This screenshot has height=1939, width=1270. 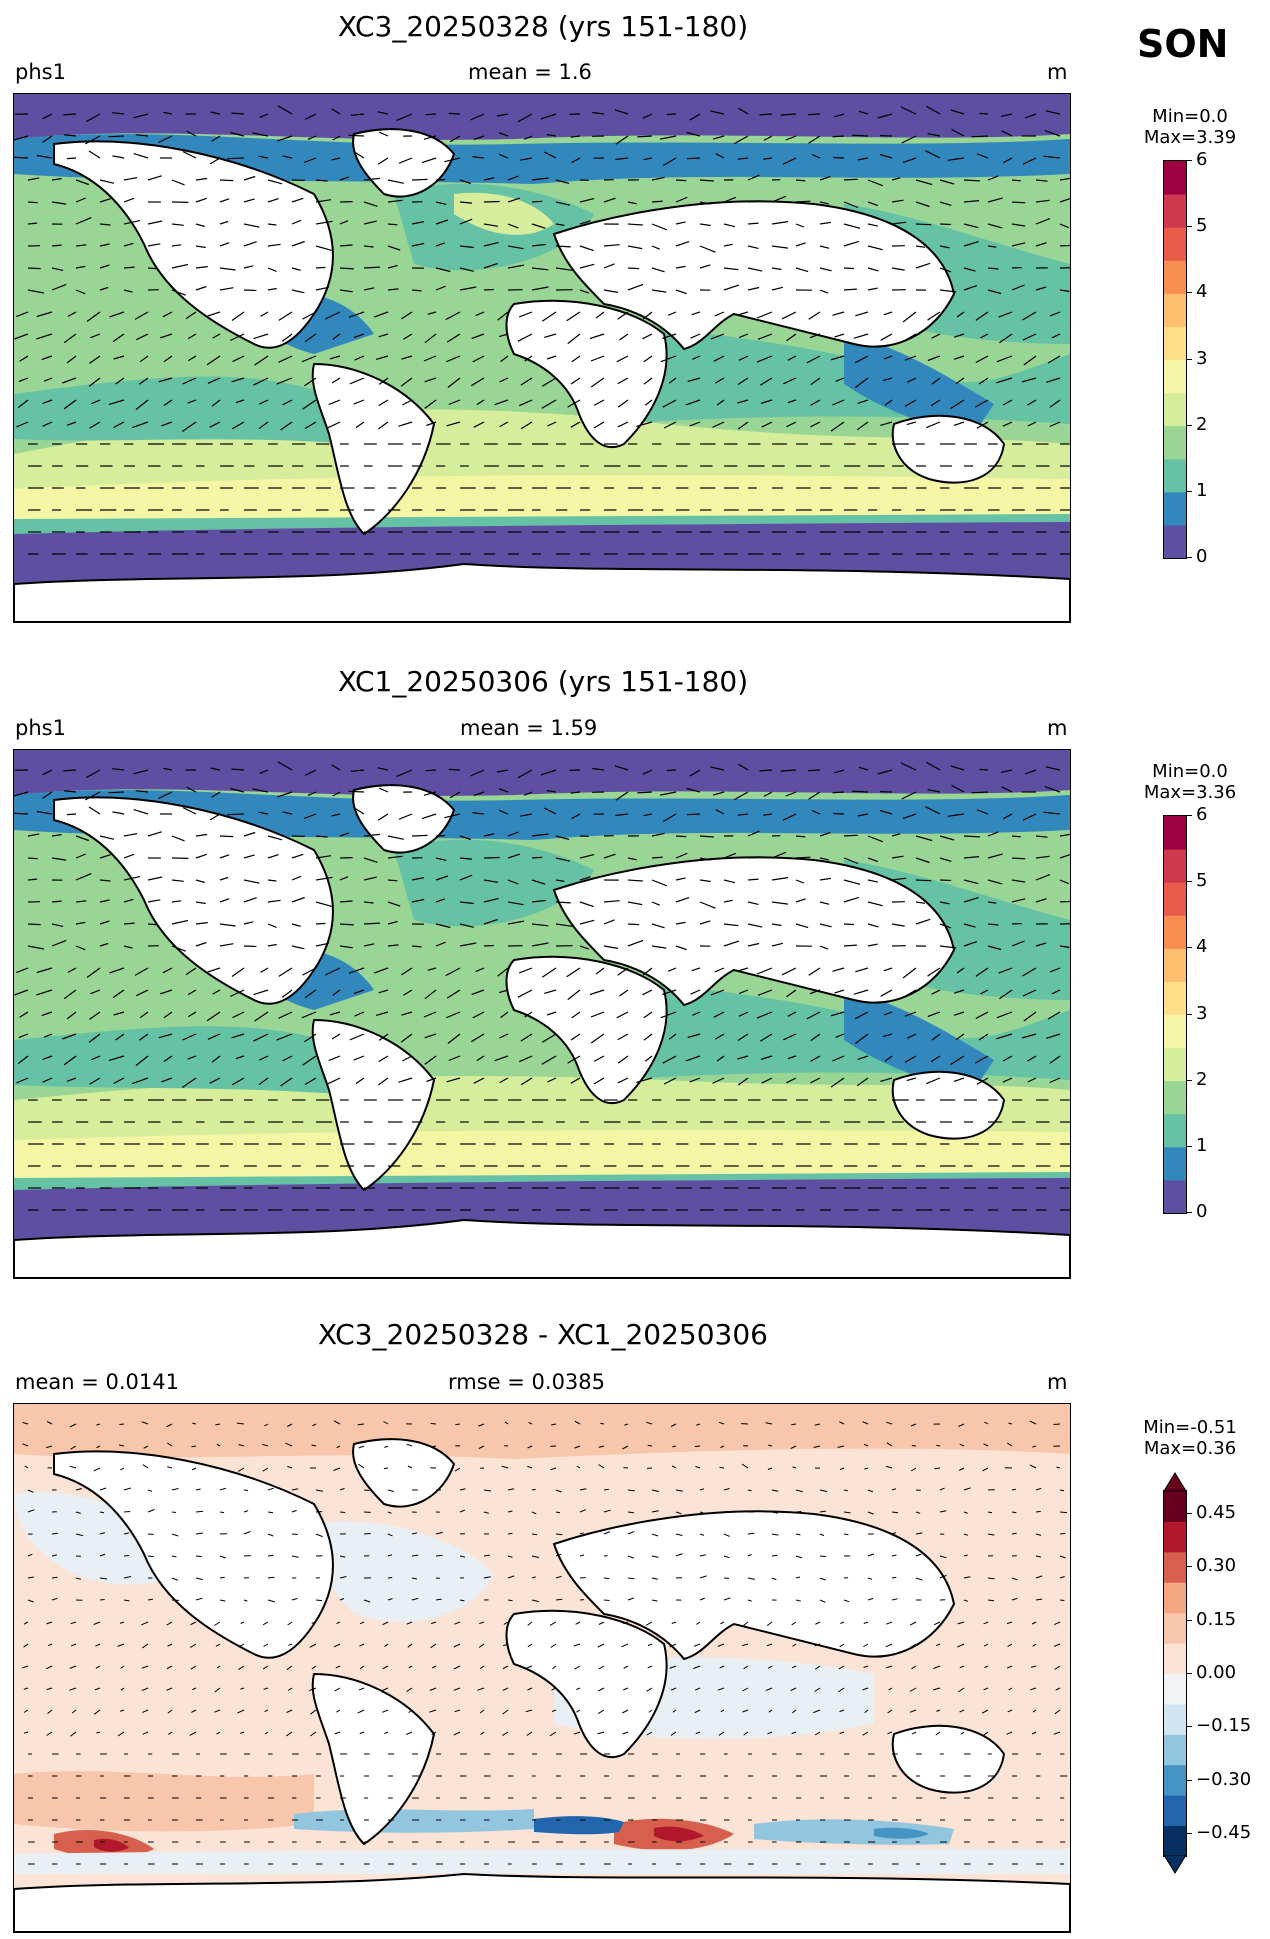 I want to click on colorbar-tick-mark, so click(x=1189, y=491).